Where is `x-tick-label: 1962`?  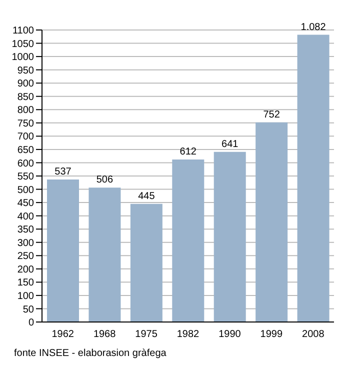 x-tick-label: 1962 is located at coordinates (63, 334).